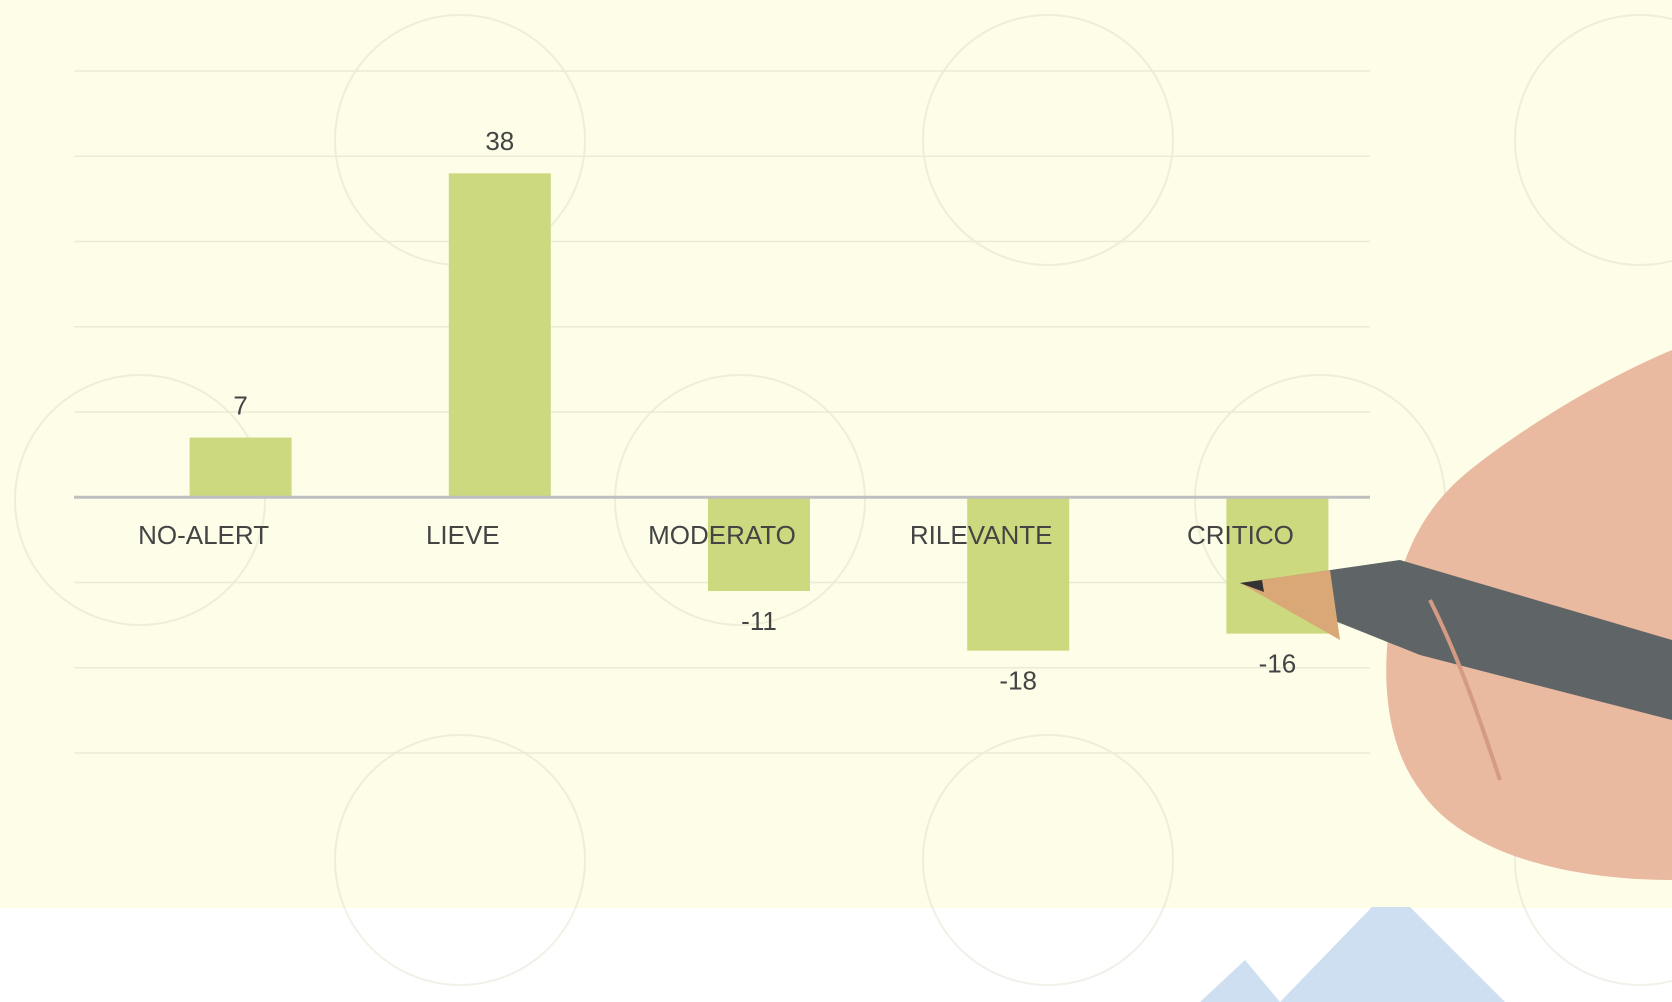 Image resolution: width=1672 pixels, height=1002 pixels. What do you see at coordinates (1352, 954) in the screenshot?
I see `decorative-mountain` at bounding box center [1352, 954].